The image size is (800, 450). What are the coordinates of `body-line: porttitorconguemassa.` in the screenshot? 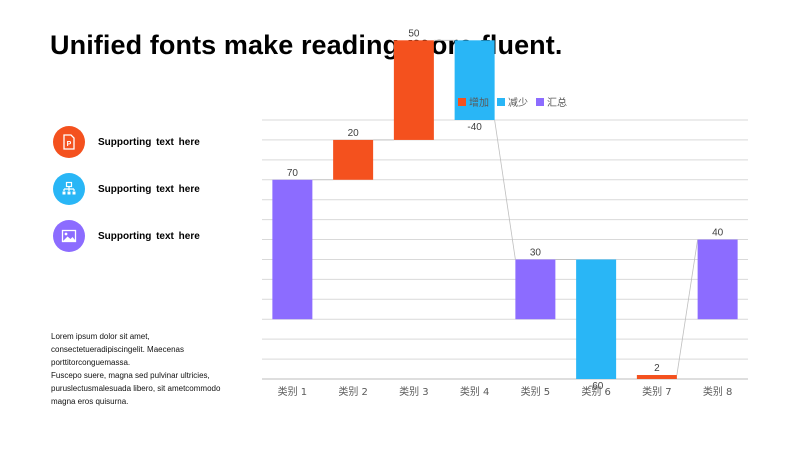 It's located at (91, 362).